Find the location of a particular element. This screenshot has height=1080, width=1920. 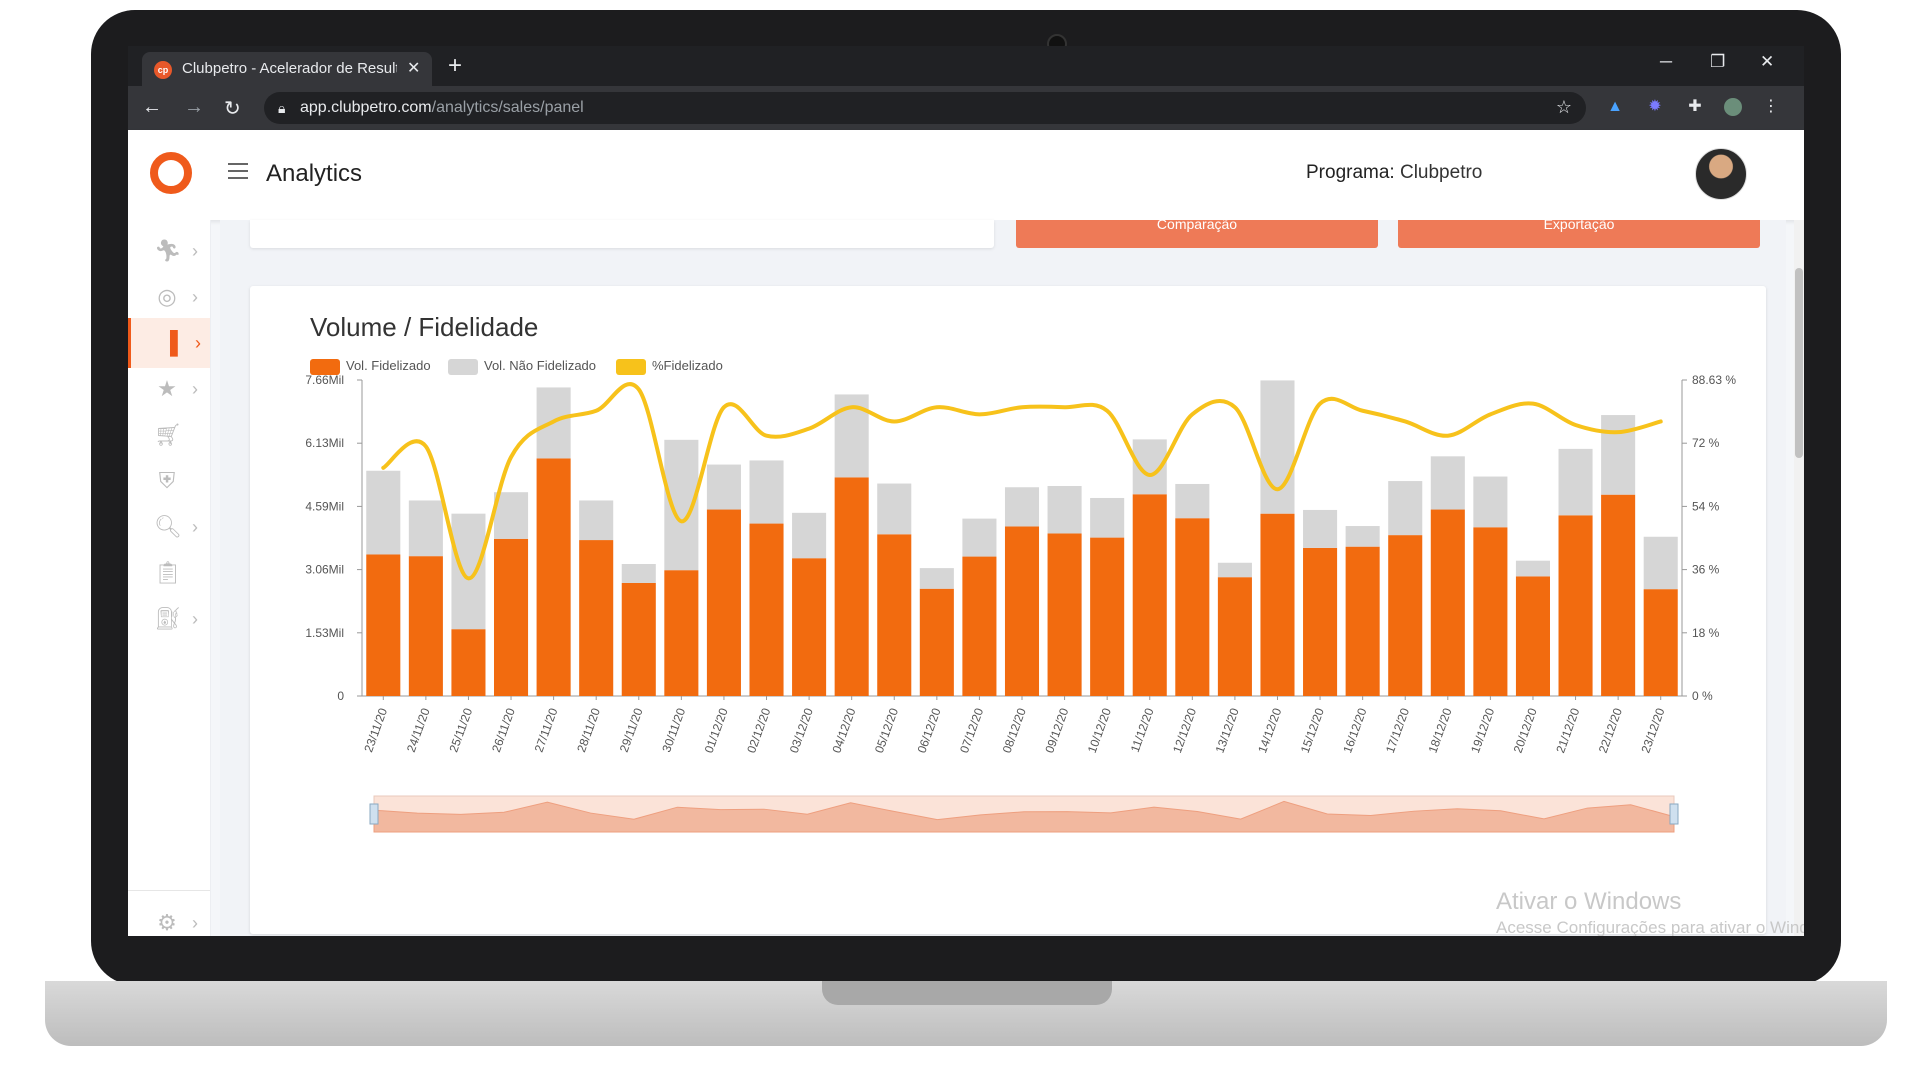

page-title: Analytics is located at coordinates (314, 173).